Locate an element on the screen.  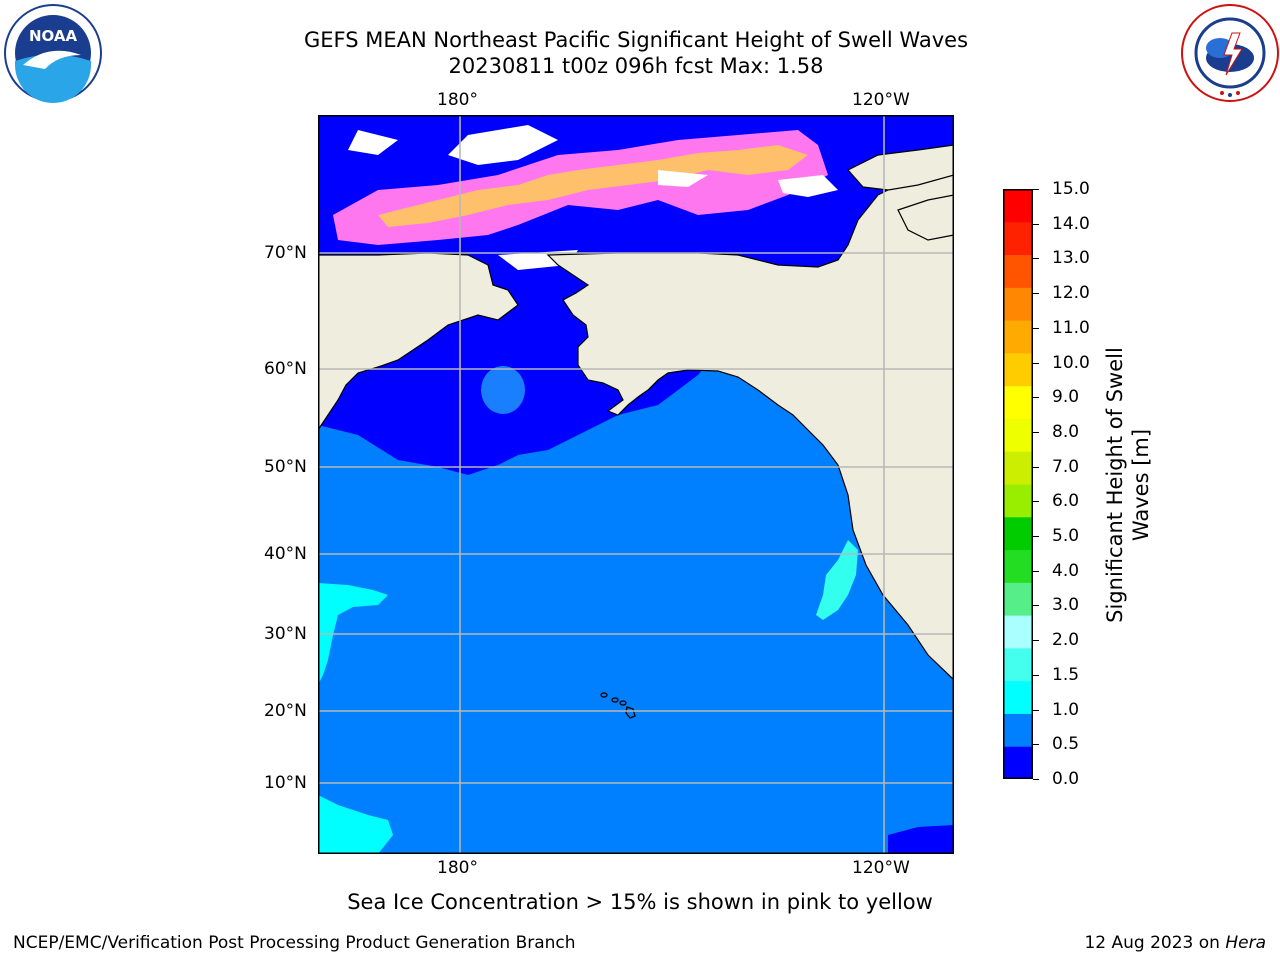
colorbar-svg is located at coordinates (1018, 484).